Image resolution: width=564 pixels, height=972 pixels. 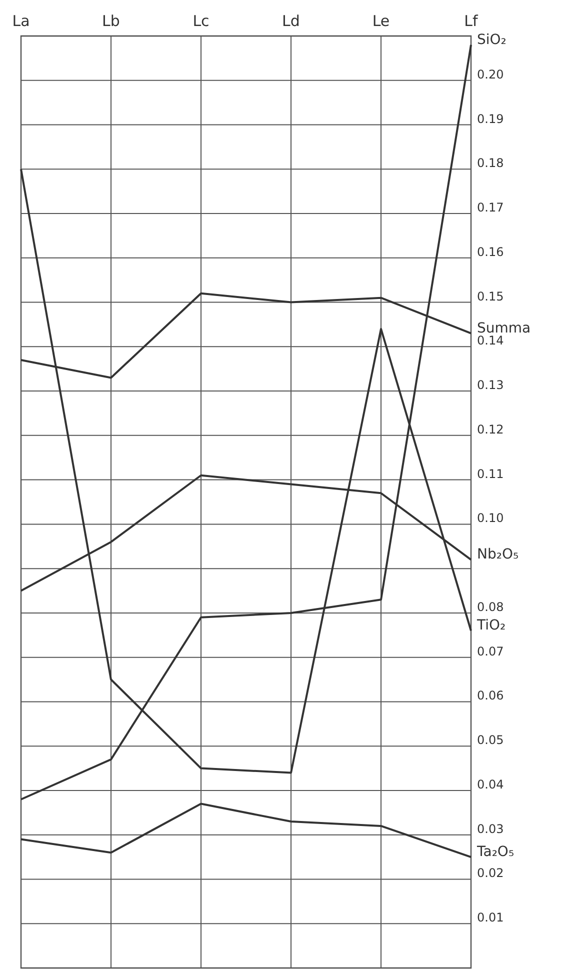 I want to click on y-tick-label: 0.19, so click(x=490, y=119).